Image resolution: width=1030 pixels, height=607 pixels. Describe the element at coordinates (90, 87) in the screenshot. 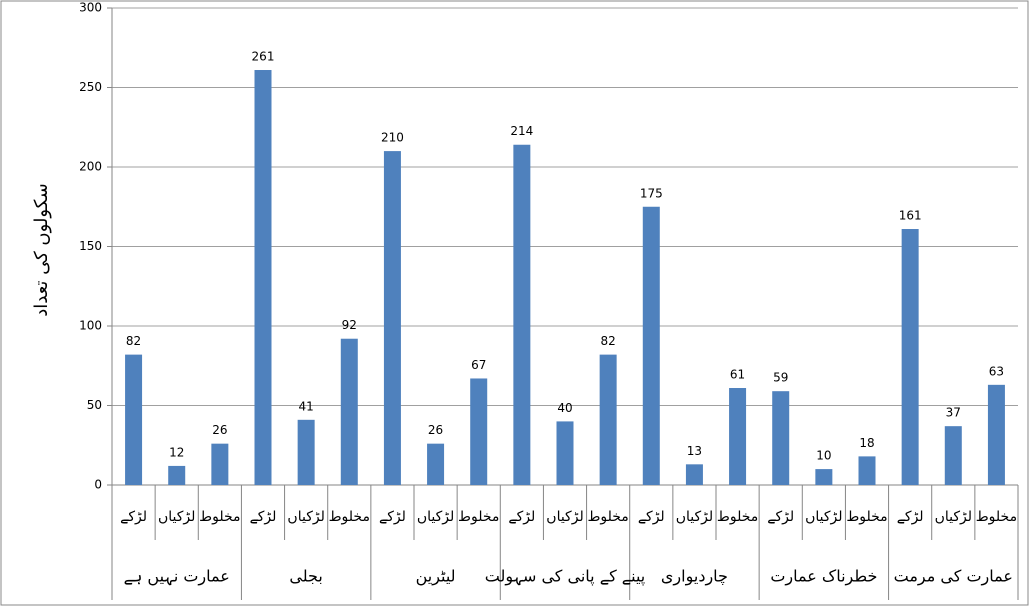

I see `y-tick-label: 250` at that location.